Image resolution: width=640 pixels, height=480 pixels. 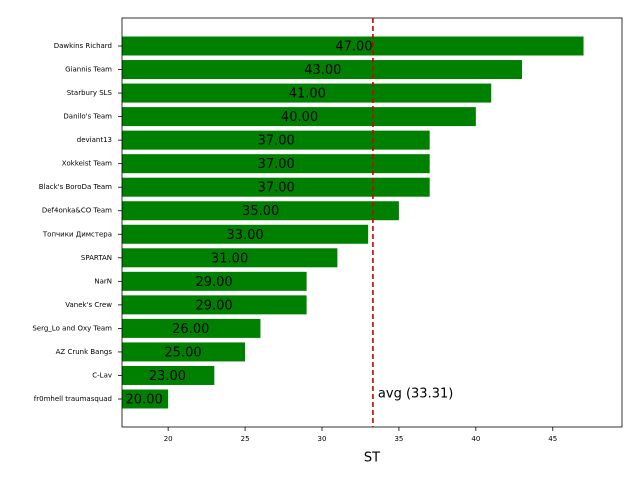 I want to click on value-label: 35.00, so click(x=260, y=211).